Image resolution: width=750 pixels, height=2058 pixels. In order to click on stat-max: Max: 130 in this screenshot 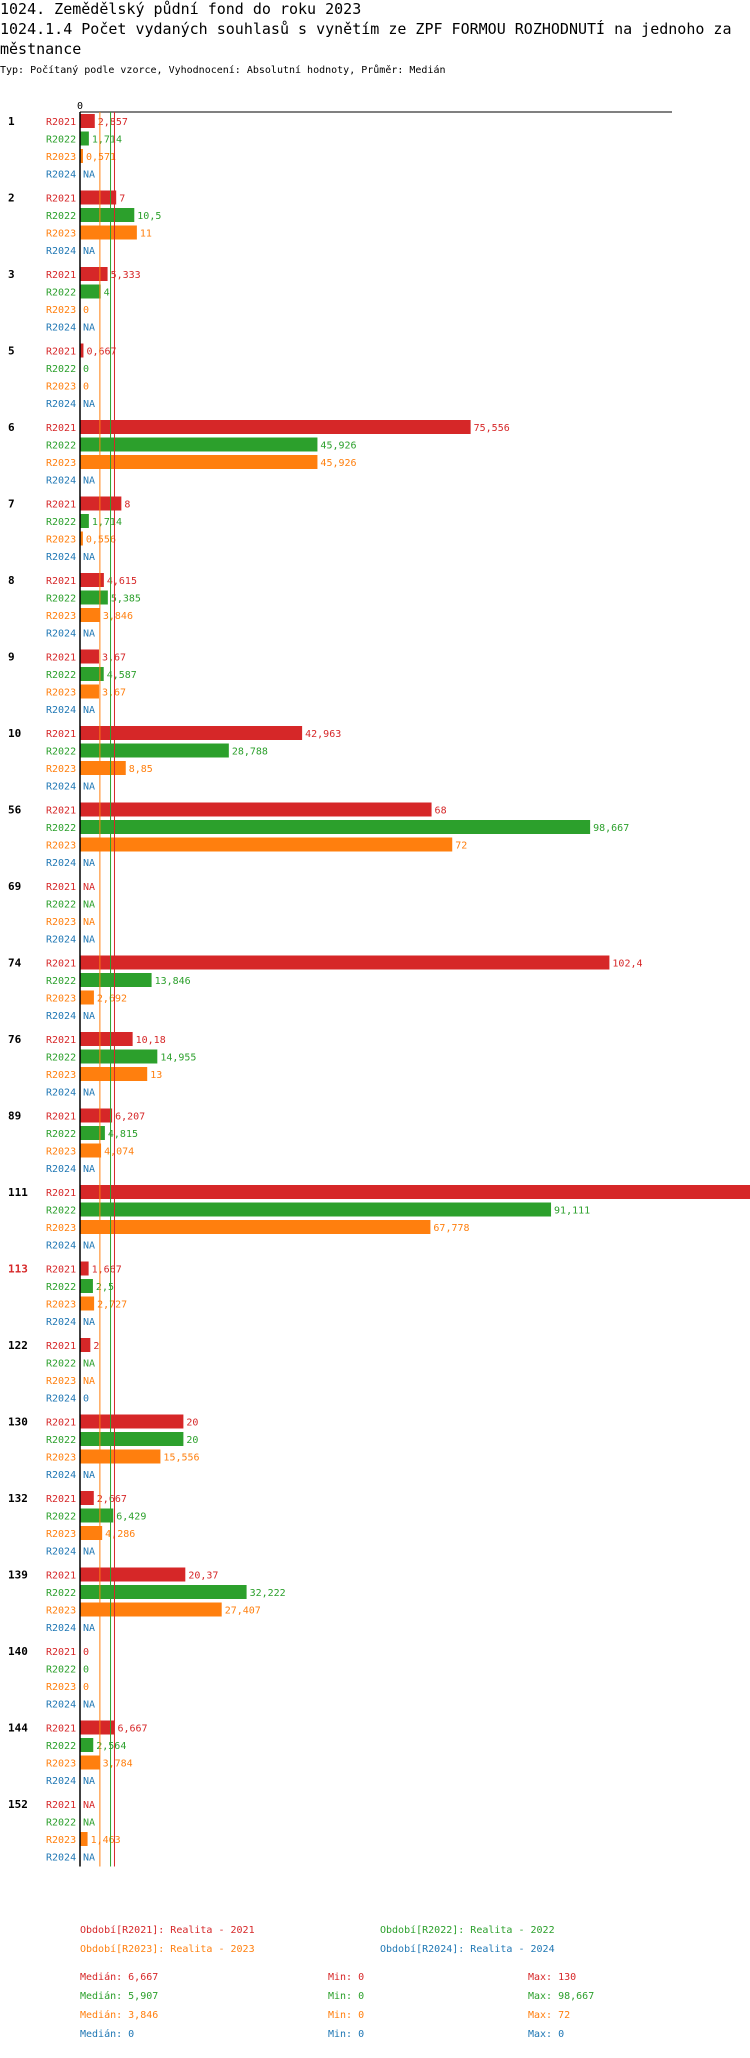, I will do `click(552, 1977)`.